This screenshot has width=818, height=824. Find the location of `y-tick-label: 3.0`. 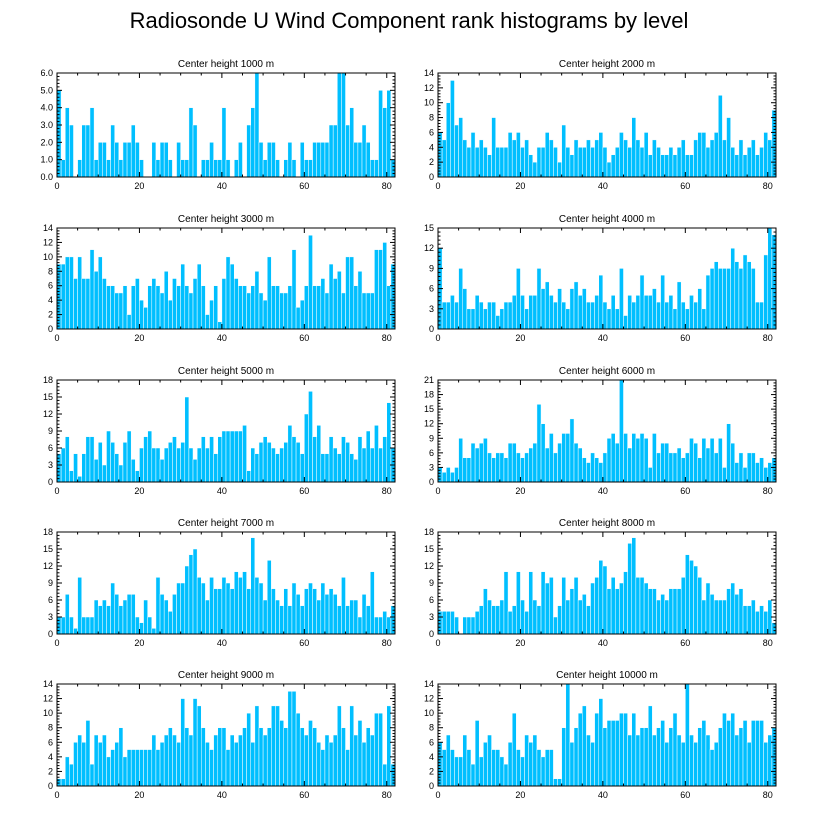

y-tick-label: 3.0 is located at coordinates (46, 125).